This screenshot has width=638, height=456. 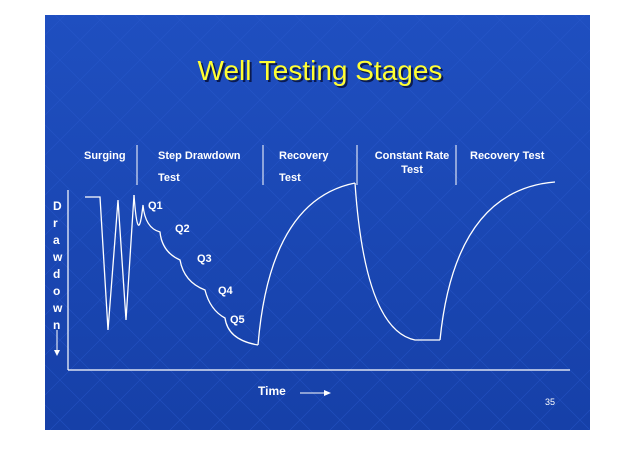 I want to click on step-label: Q1, so click(x=155, y=206).